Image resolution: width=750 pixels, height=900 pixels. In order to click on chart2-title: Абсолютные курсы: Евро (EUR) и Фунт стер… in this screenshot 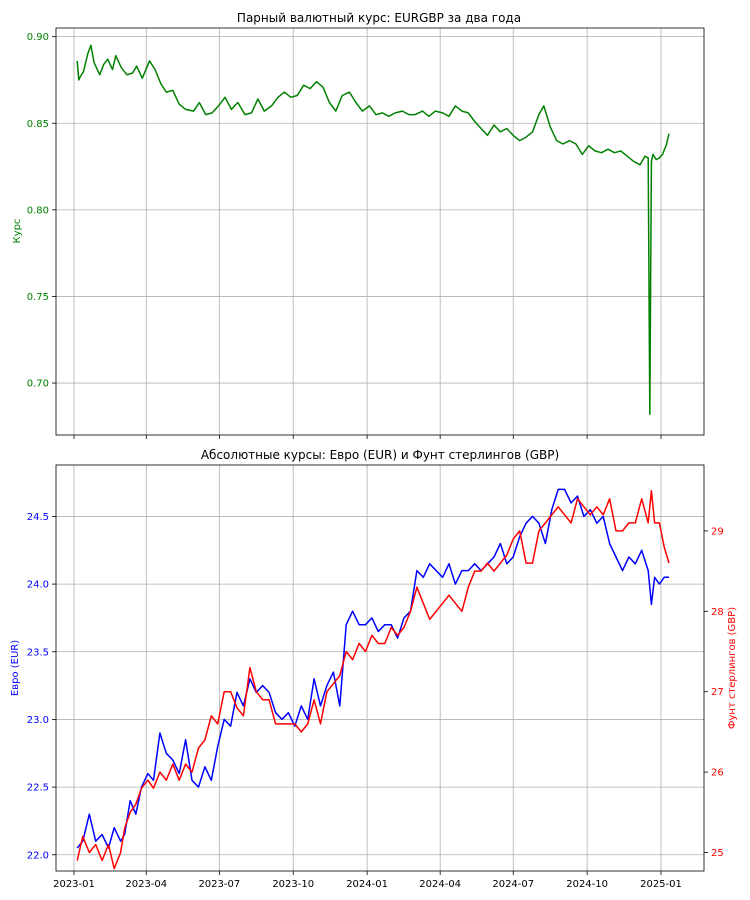, I will do `click(380, 455)`.